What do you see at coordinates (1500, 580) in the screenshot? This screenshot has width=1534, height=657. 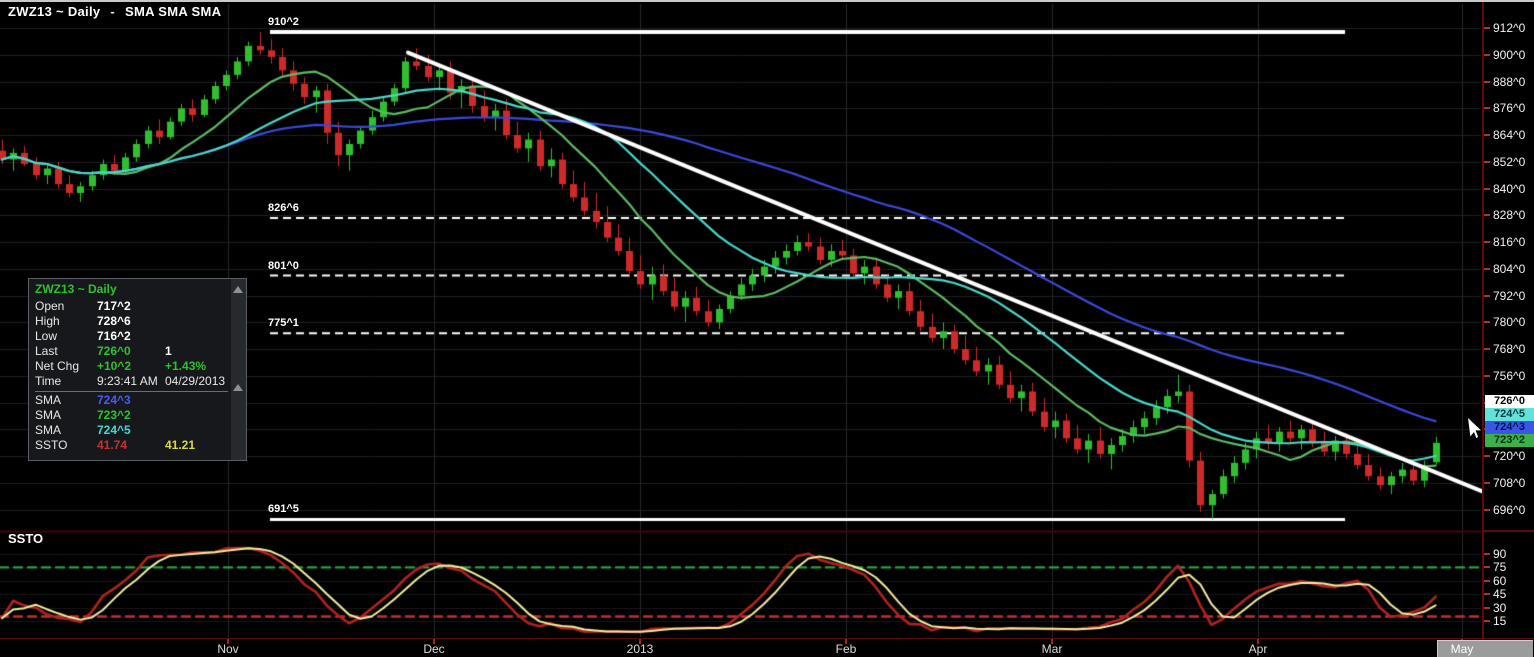 I see `ssto-tick-label: 60` at bounding box center [1500, 580].